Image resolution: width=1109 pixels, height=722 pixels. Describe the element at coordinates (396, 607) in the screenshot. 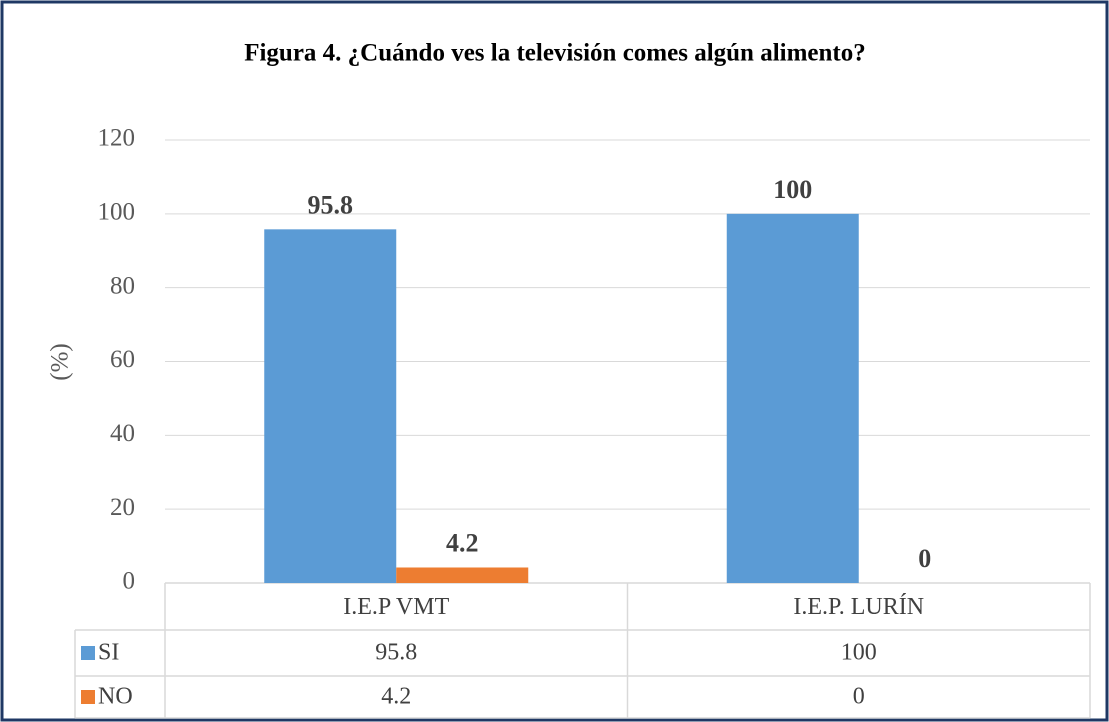

I see `x-tick-label: I.E.P VMT` at that location.